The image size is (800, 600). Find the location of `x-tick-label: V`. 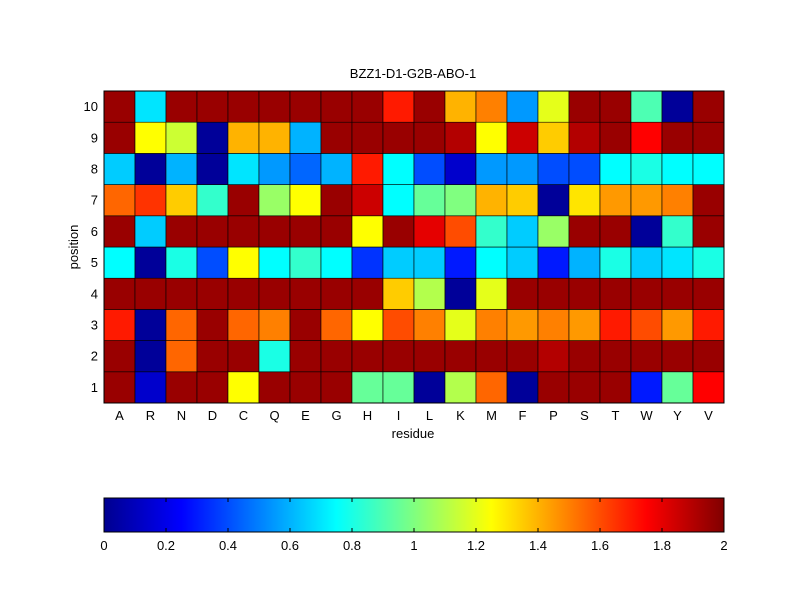

x-tick-label: V is located at coordinates (708, 415).